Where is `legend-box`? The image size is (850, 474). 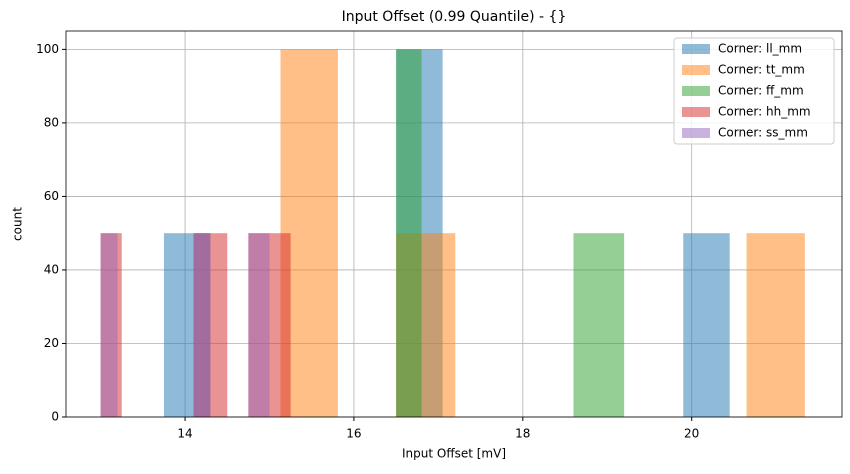 legend-box is located at coordinates (754, 91).